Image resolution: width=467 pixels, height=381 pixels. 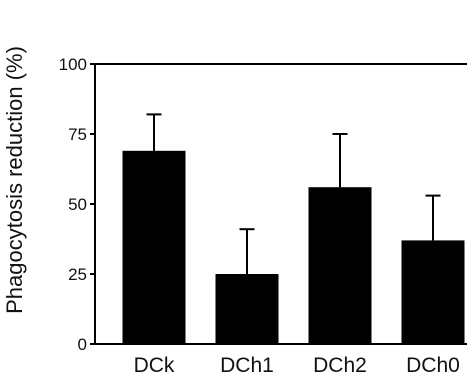 I want to click on y-tick-label: 0, so click(x=82, y=344).